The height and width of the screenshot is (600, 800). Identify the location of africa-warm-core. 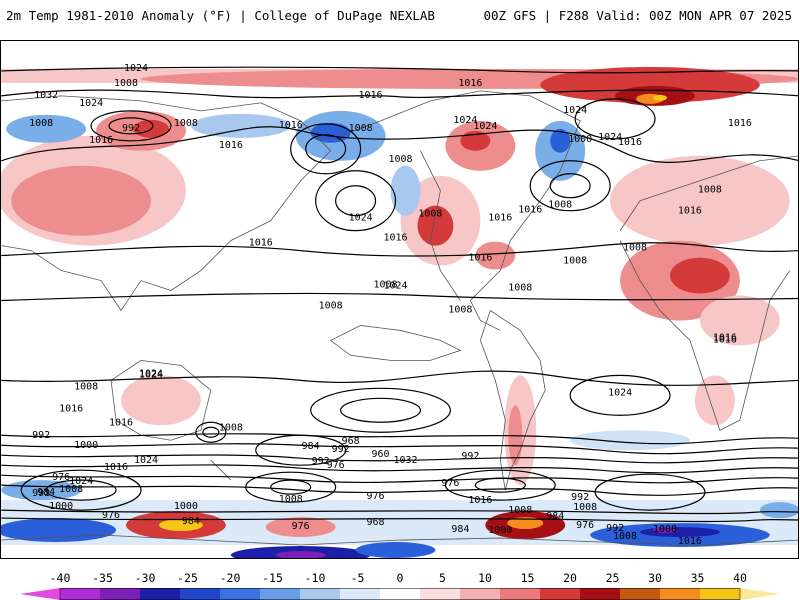
(699, 275).